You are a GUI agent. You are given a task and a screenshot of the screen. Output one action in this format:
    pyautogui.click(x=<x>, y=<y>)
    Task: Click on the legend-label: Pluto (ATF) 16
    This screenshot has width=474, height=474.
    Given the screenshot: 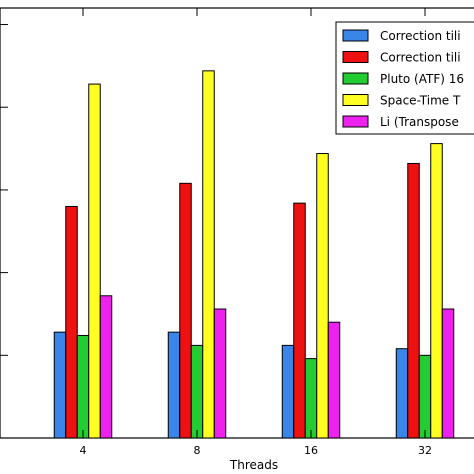 What is the action you would take?
    pyautogui.click(x=422, y=79)
    